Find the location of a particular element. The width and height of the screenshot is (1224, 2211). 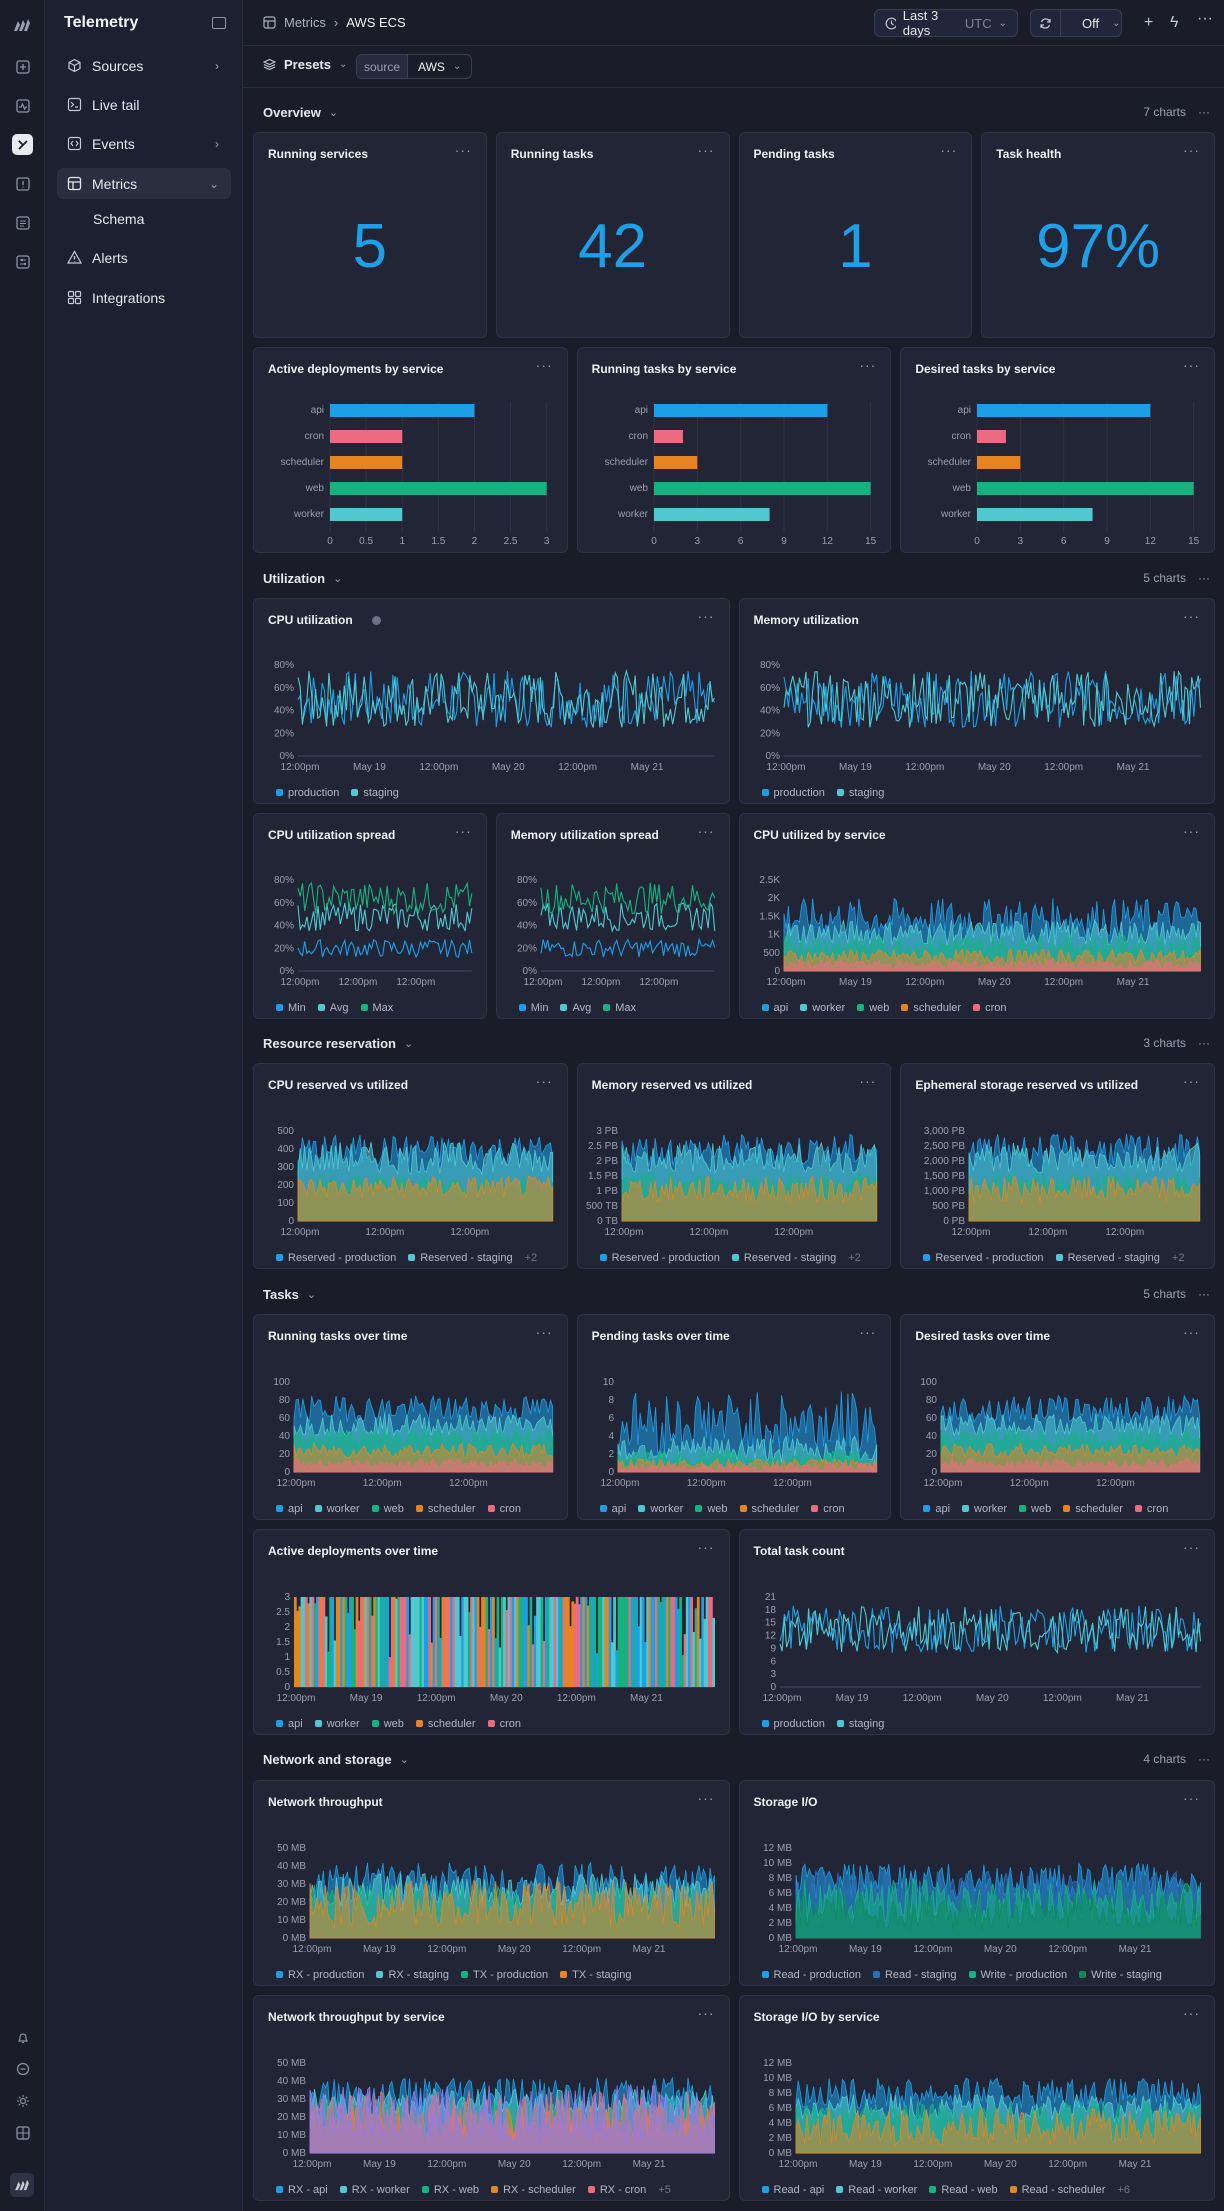

add-icon is located at coordinates (22, 66).